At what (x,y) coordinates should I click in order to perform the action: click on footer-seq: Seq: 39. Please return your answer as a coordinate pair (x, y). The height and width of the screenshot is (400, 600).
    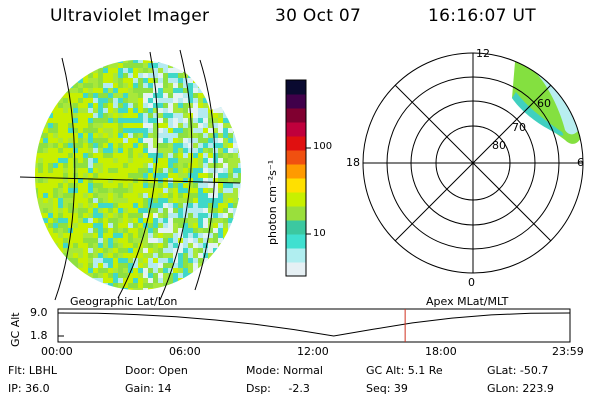
    Looking at the image, I should click on (387, 388).